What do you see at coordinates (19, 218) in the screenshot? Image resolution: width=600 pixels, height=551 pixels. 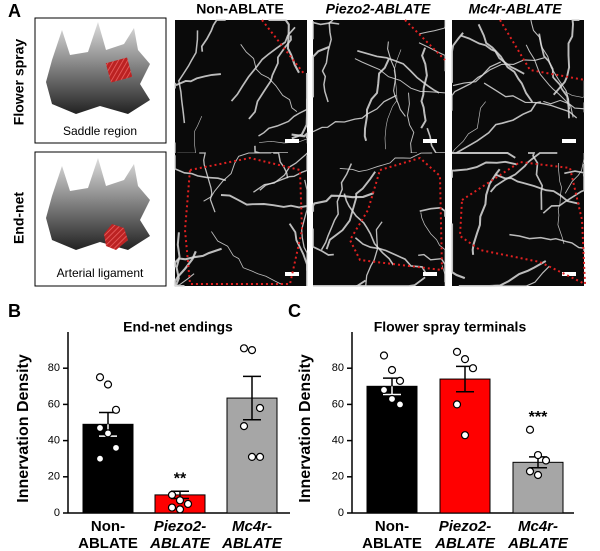 I see `row-label: End-net` at bounding box center [19, 218].